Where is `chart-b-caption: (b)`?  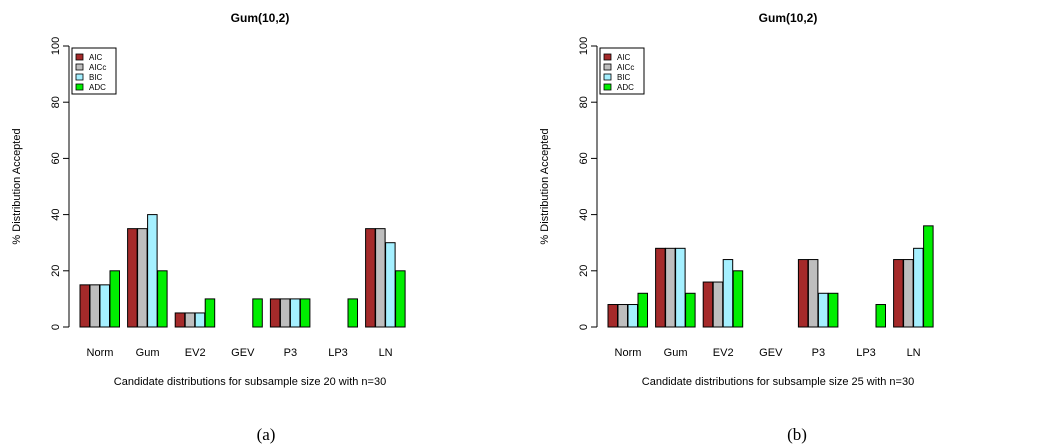 chart-b-caption: (b) is located at coordinates (797, 434).